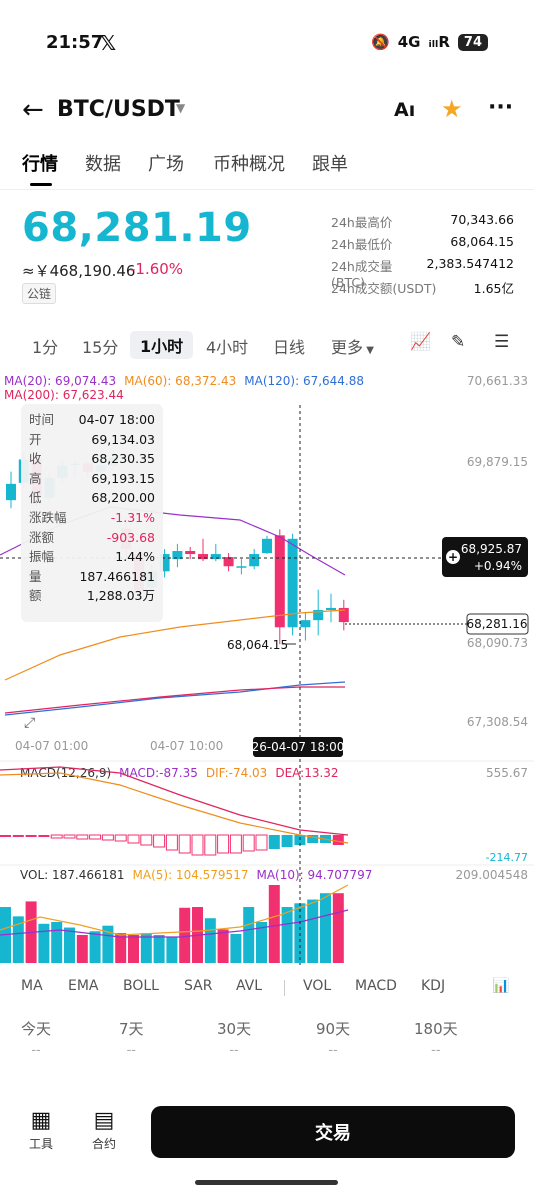 The image size is (534, 1199). What do you see at coordinates (45, 347) in the screenshot?
I see `interval-1m: 1分` at bounding box center [45, 347].